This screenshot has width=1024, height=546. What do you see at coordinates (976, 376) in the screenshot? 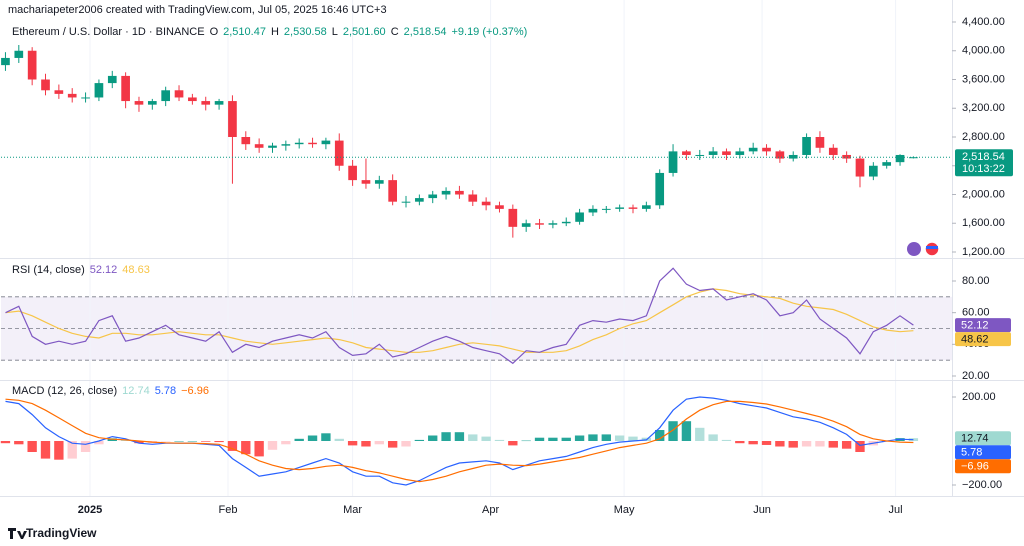
I see `y-tick-label: 20.00` at bounding box center [976, 376].